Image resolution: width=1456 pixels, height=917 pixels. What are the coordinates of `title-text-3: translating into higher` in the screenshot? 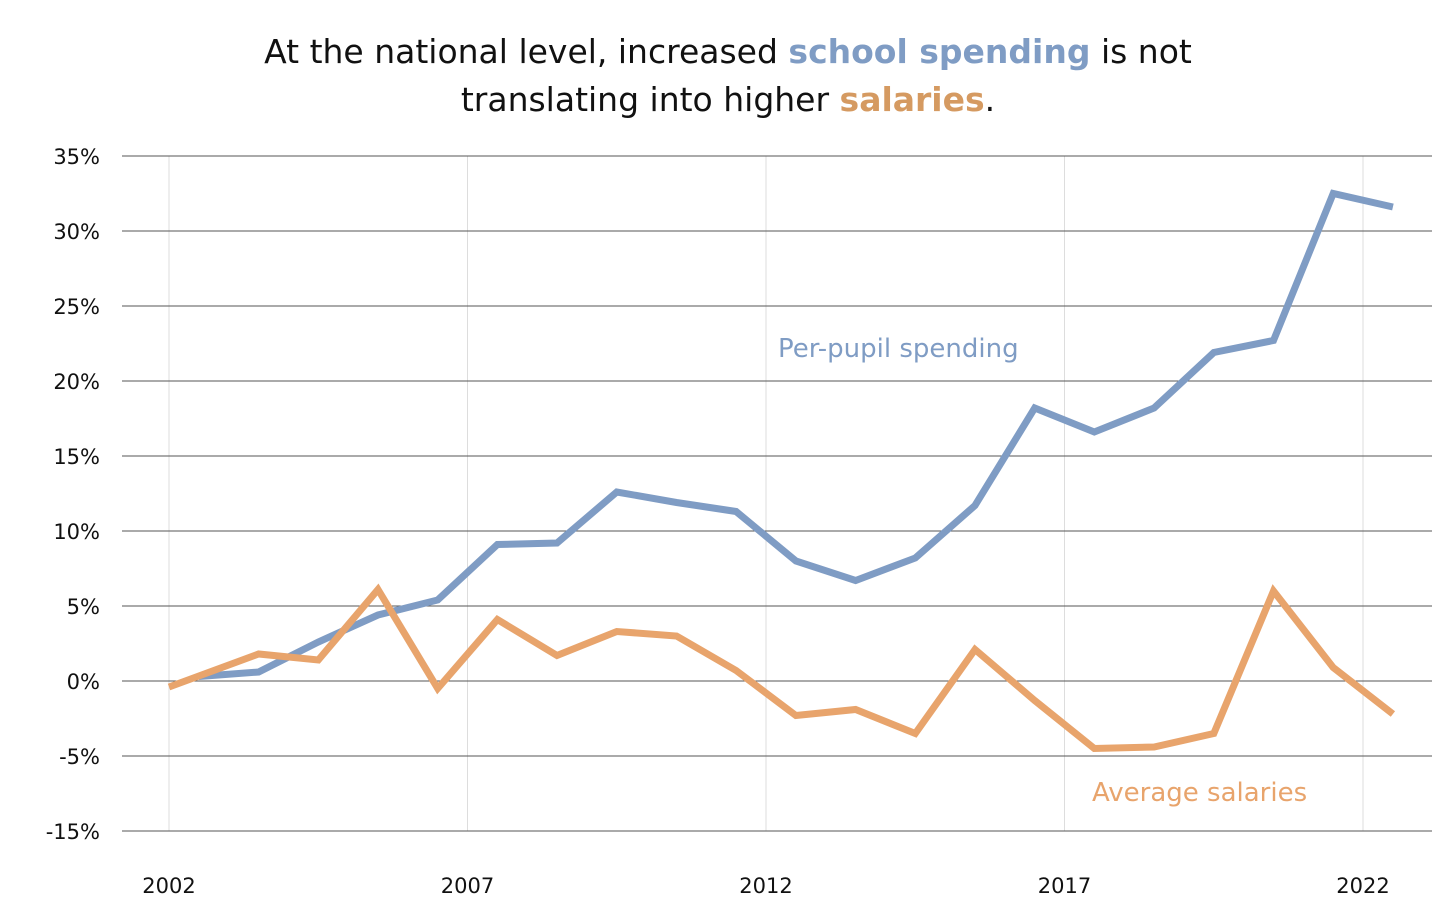 It's located at (650, 99).